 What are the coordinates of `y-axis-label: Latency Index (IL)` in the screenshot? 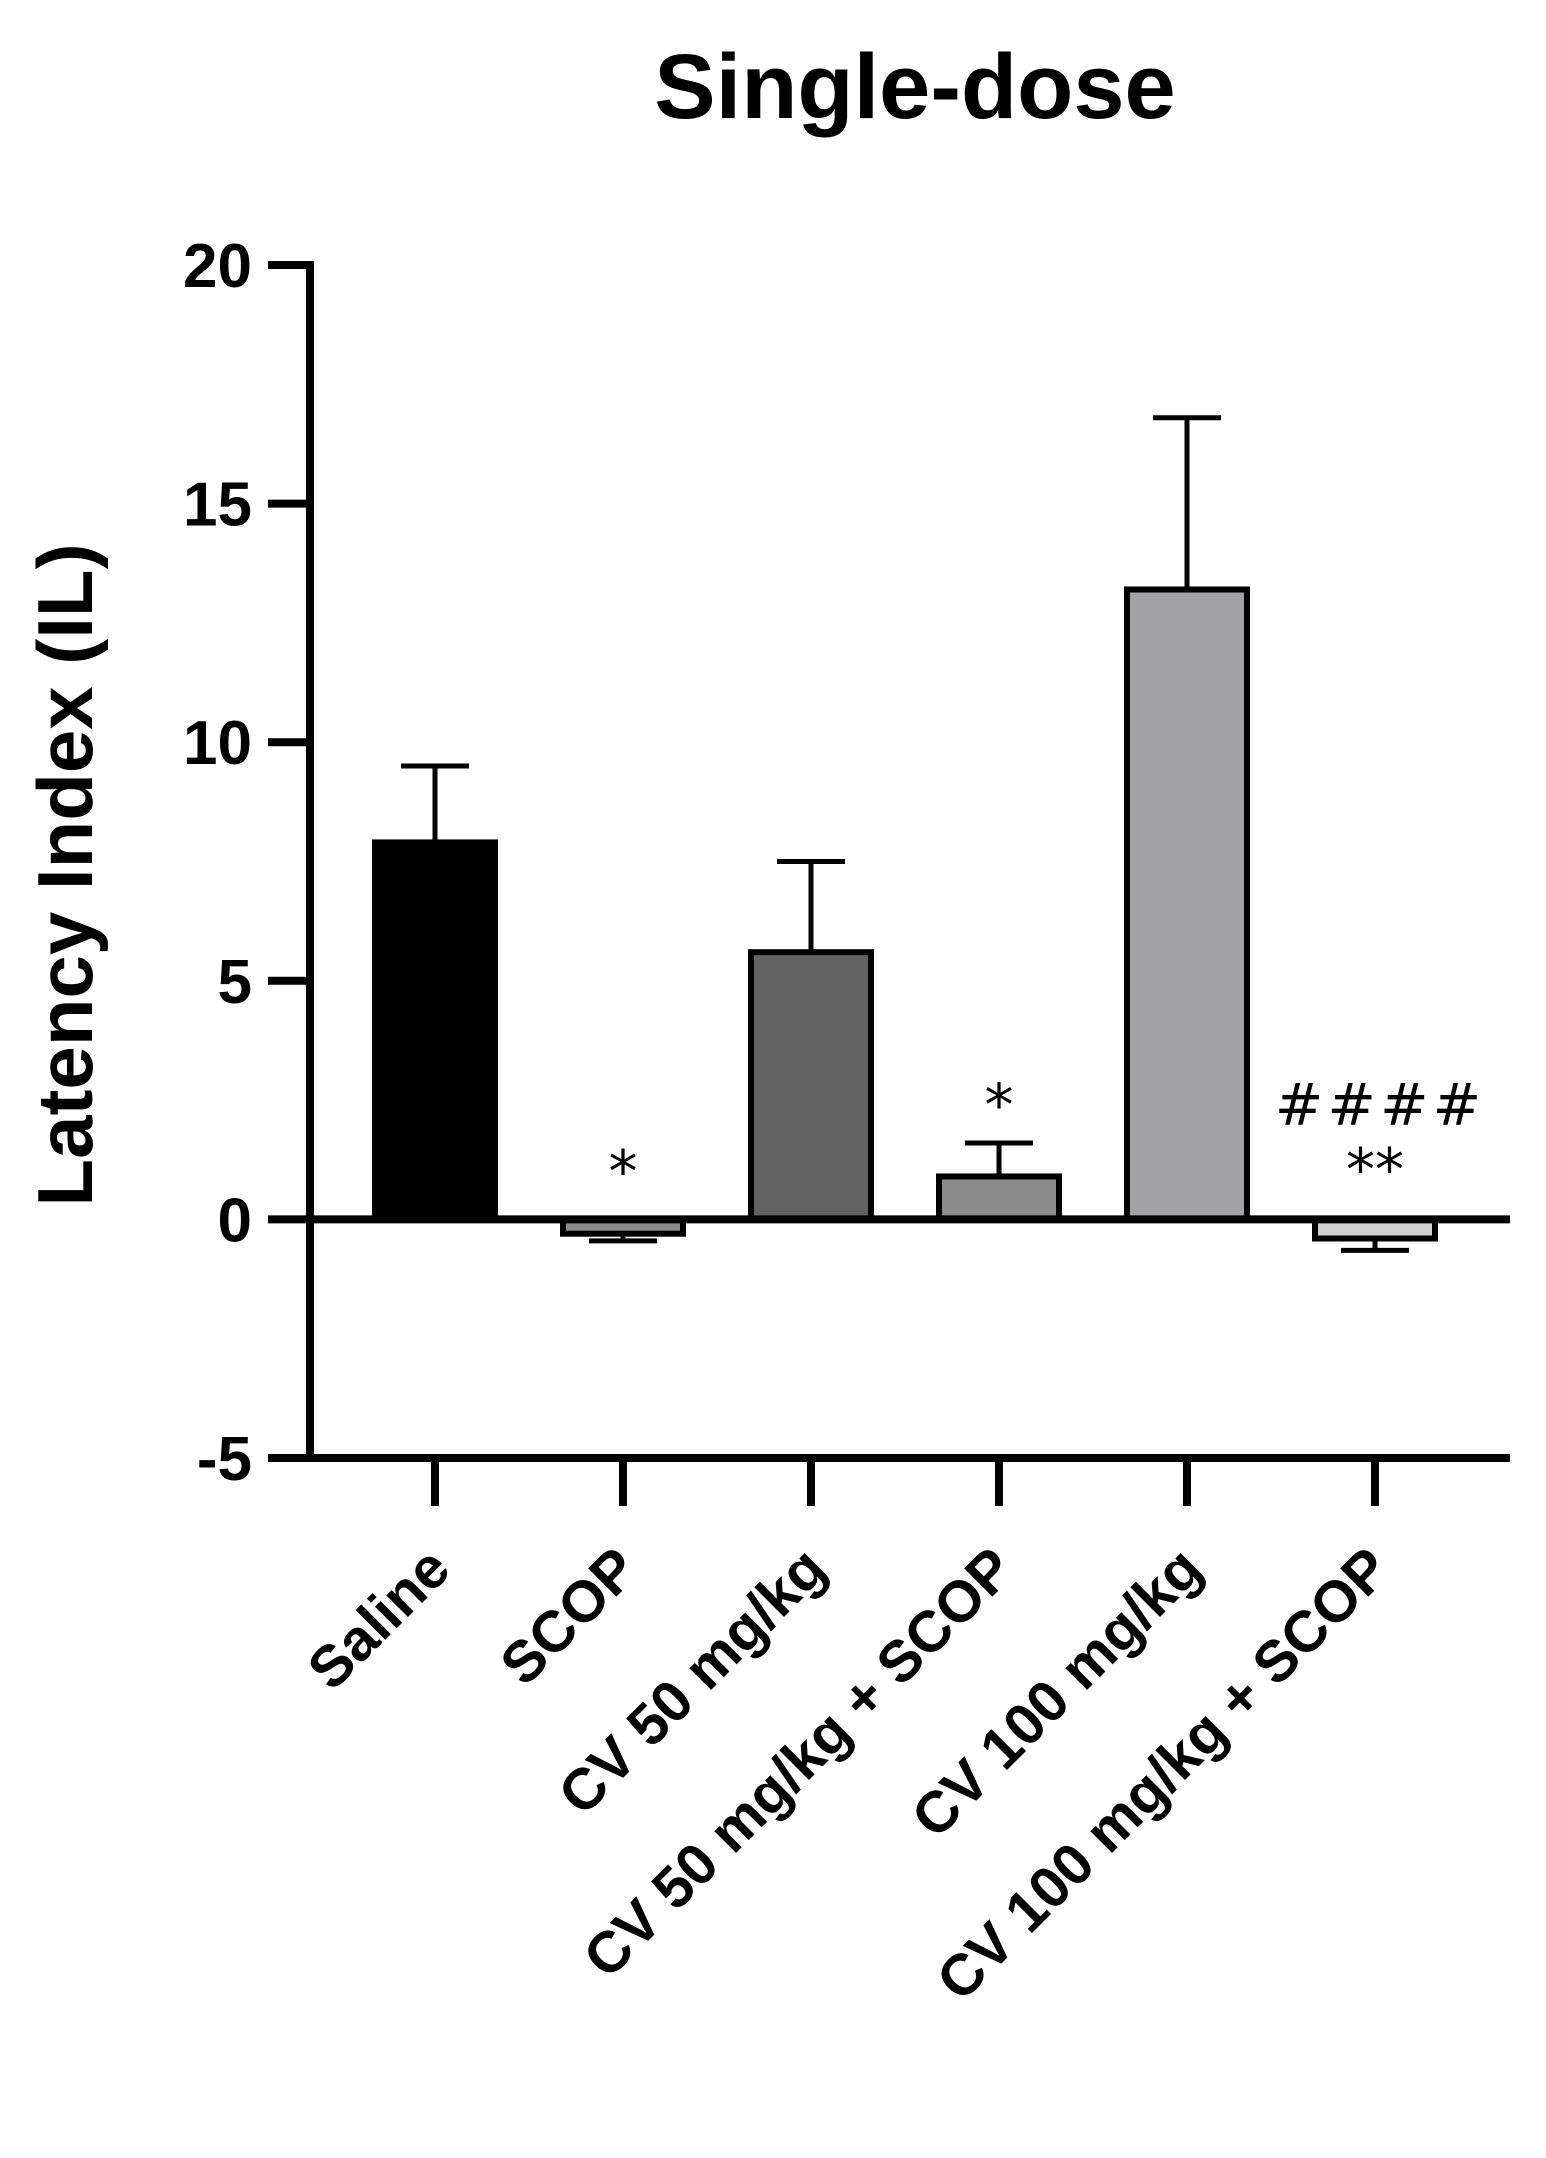 It's located at (65, 874).